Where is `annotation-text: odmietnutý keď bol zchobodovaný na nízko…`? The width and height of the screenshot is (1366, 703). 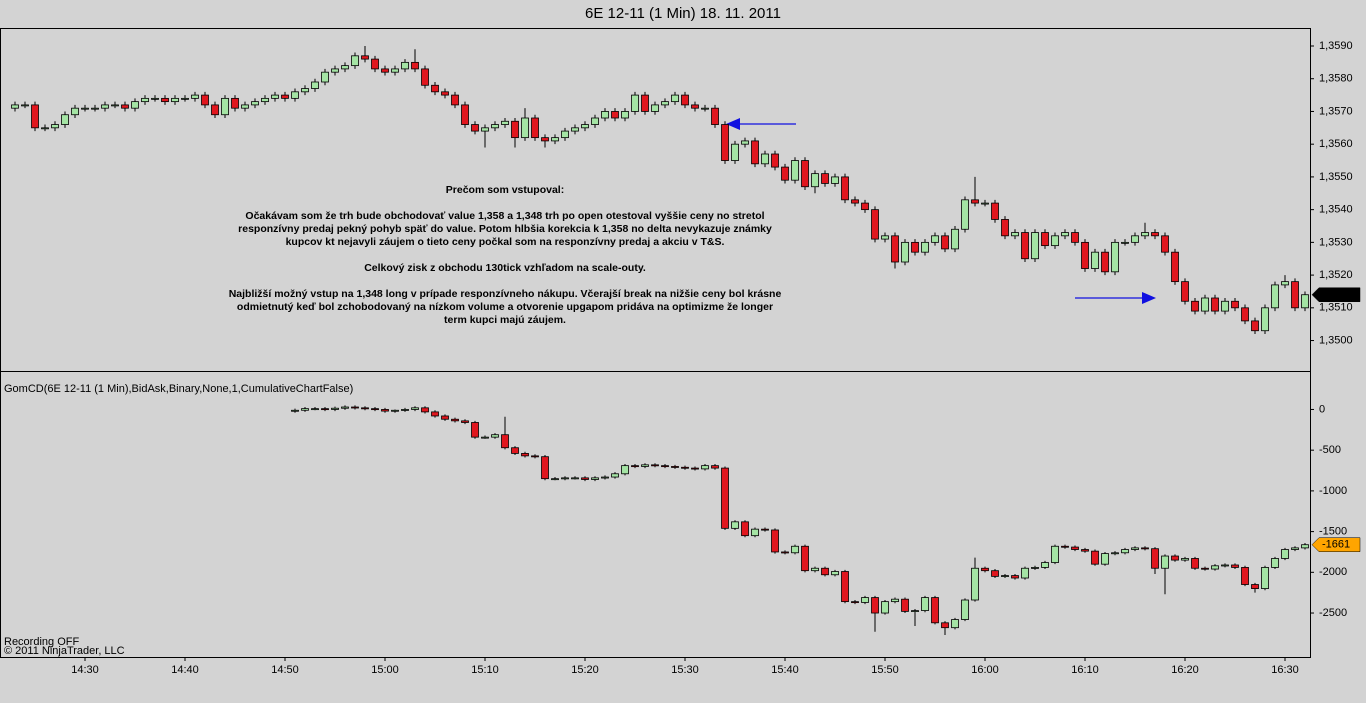
annotation-text: odmietnutý keď bol zchobodovaný na nízko… is located at coordinates (505, 307).